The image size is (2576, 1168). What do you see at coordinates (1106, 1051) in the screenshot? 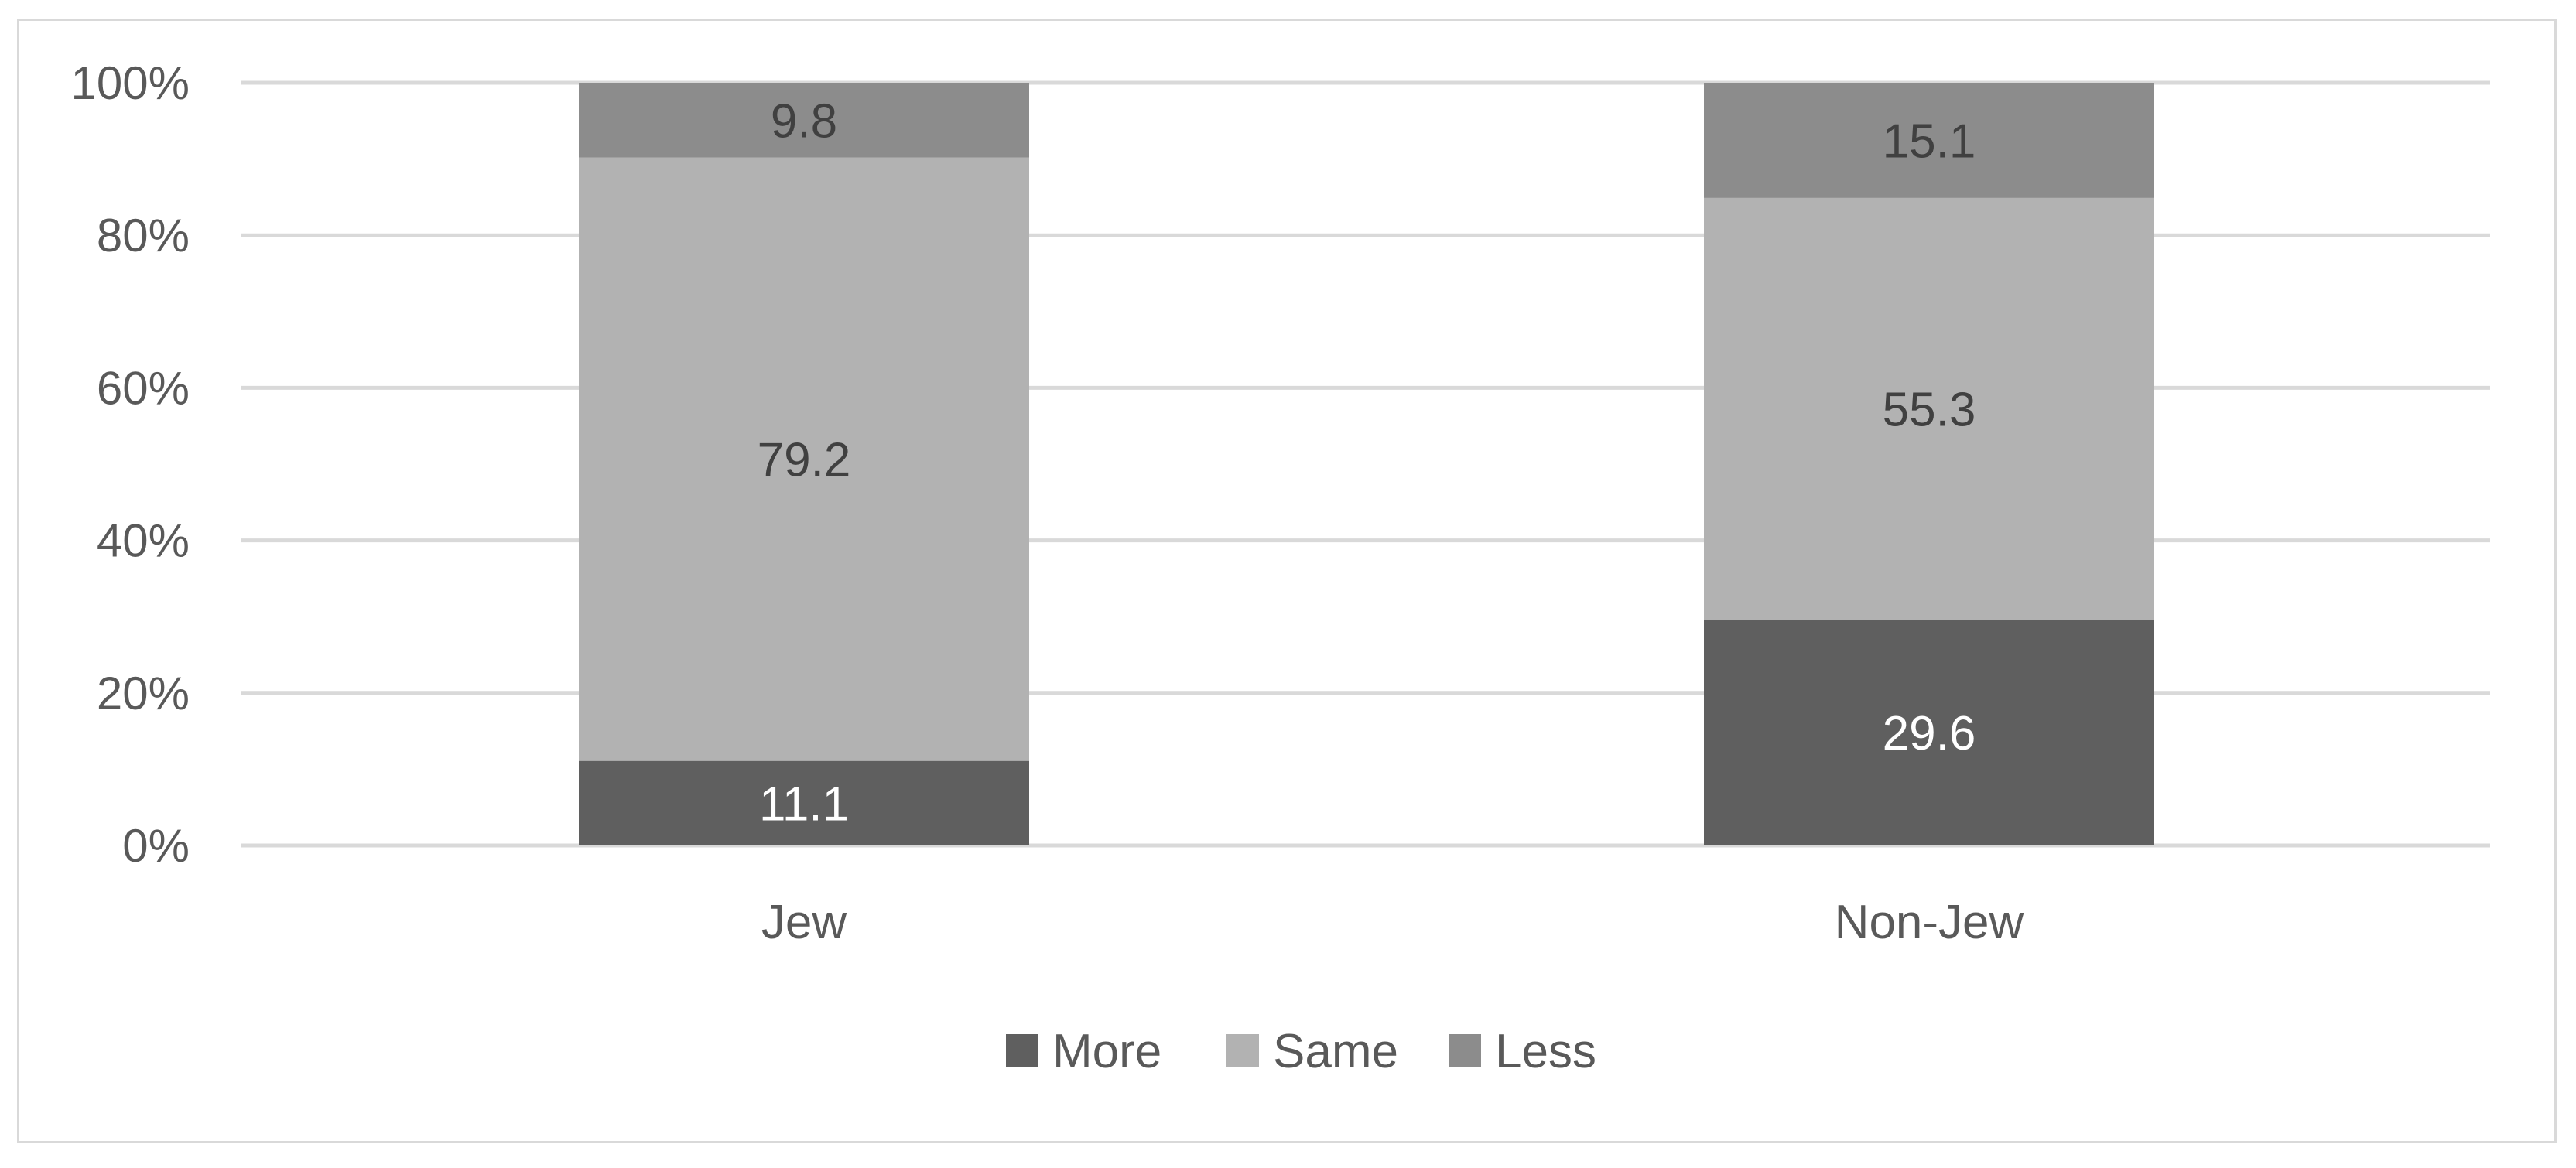
I see `legend-label-more: More` at bounding box center [1106, 1051].